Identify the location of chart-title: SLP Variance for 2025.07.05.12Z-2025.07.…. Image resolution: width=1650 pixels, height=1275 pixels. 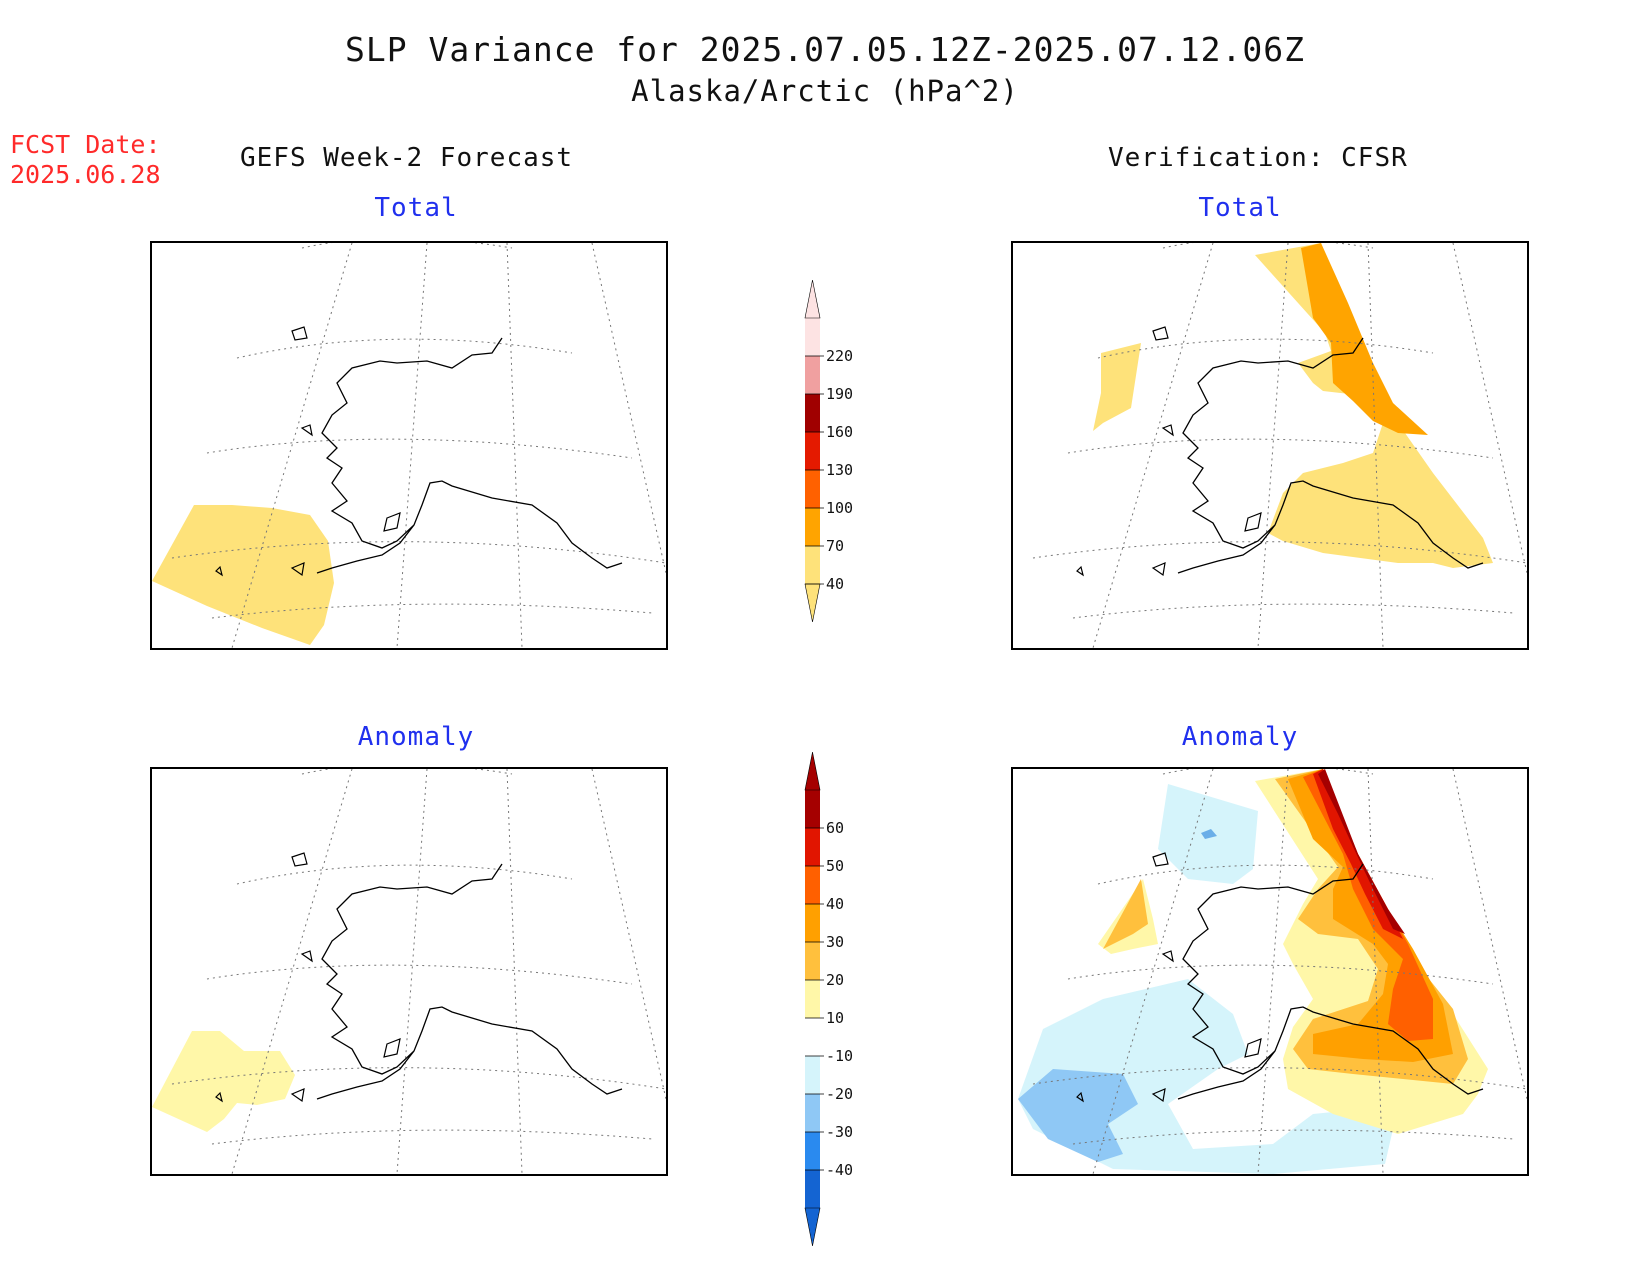
(825, 49).